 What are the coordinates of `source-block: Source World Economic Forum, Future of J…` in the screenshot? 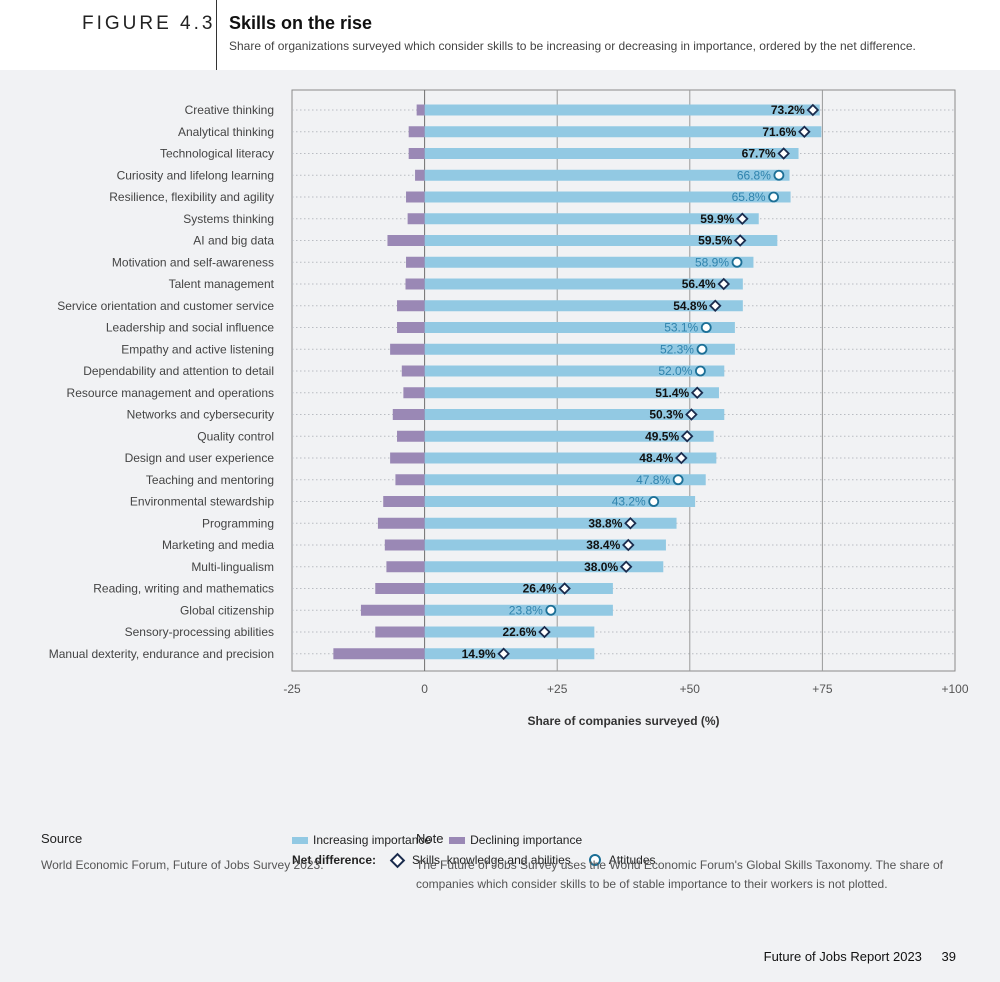 It's located at (206, 853).